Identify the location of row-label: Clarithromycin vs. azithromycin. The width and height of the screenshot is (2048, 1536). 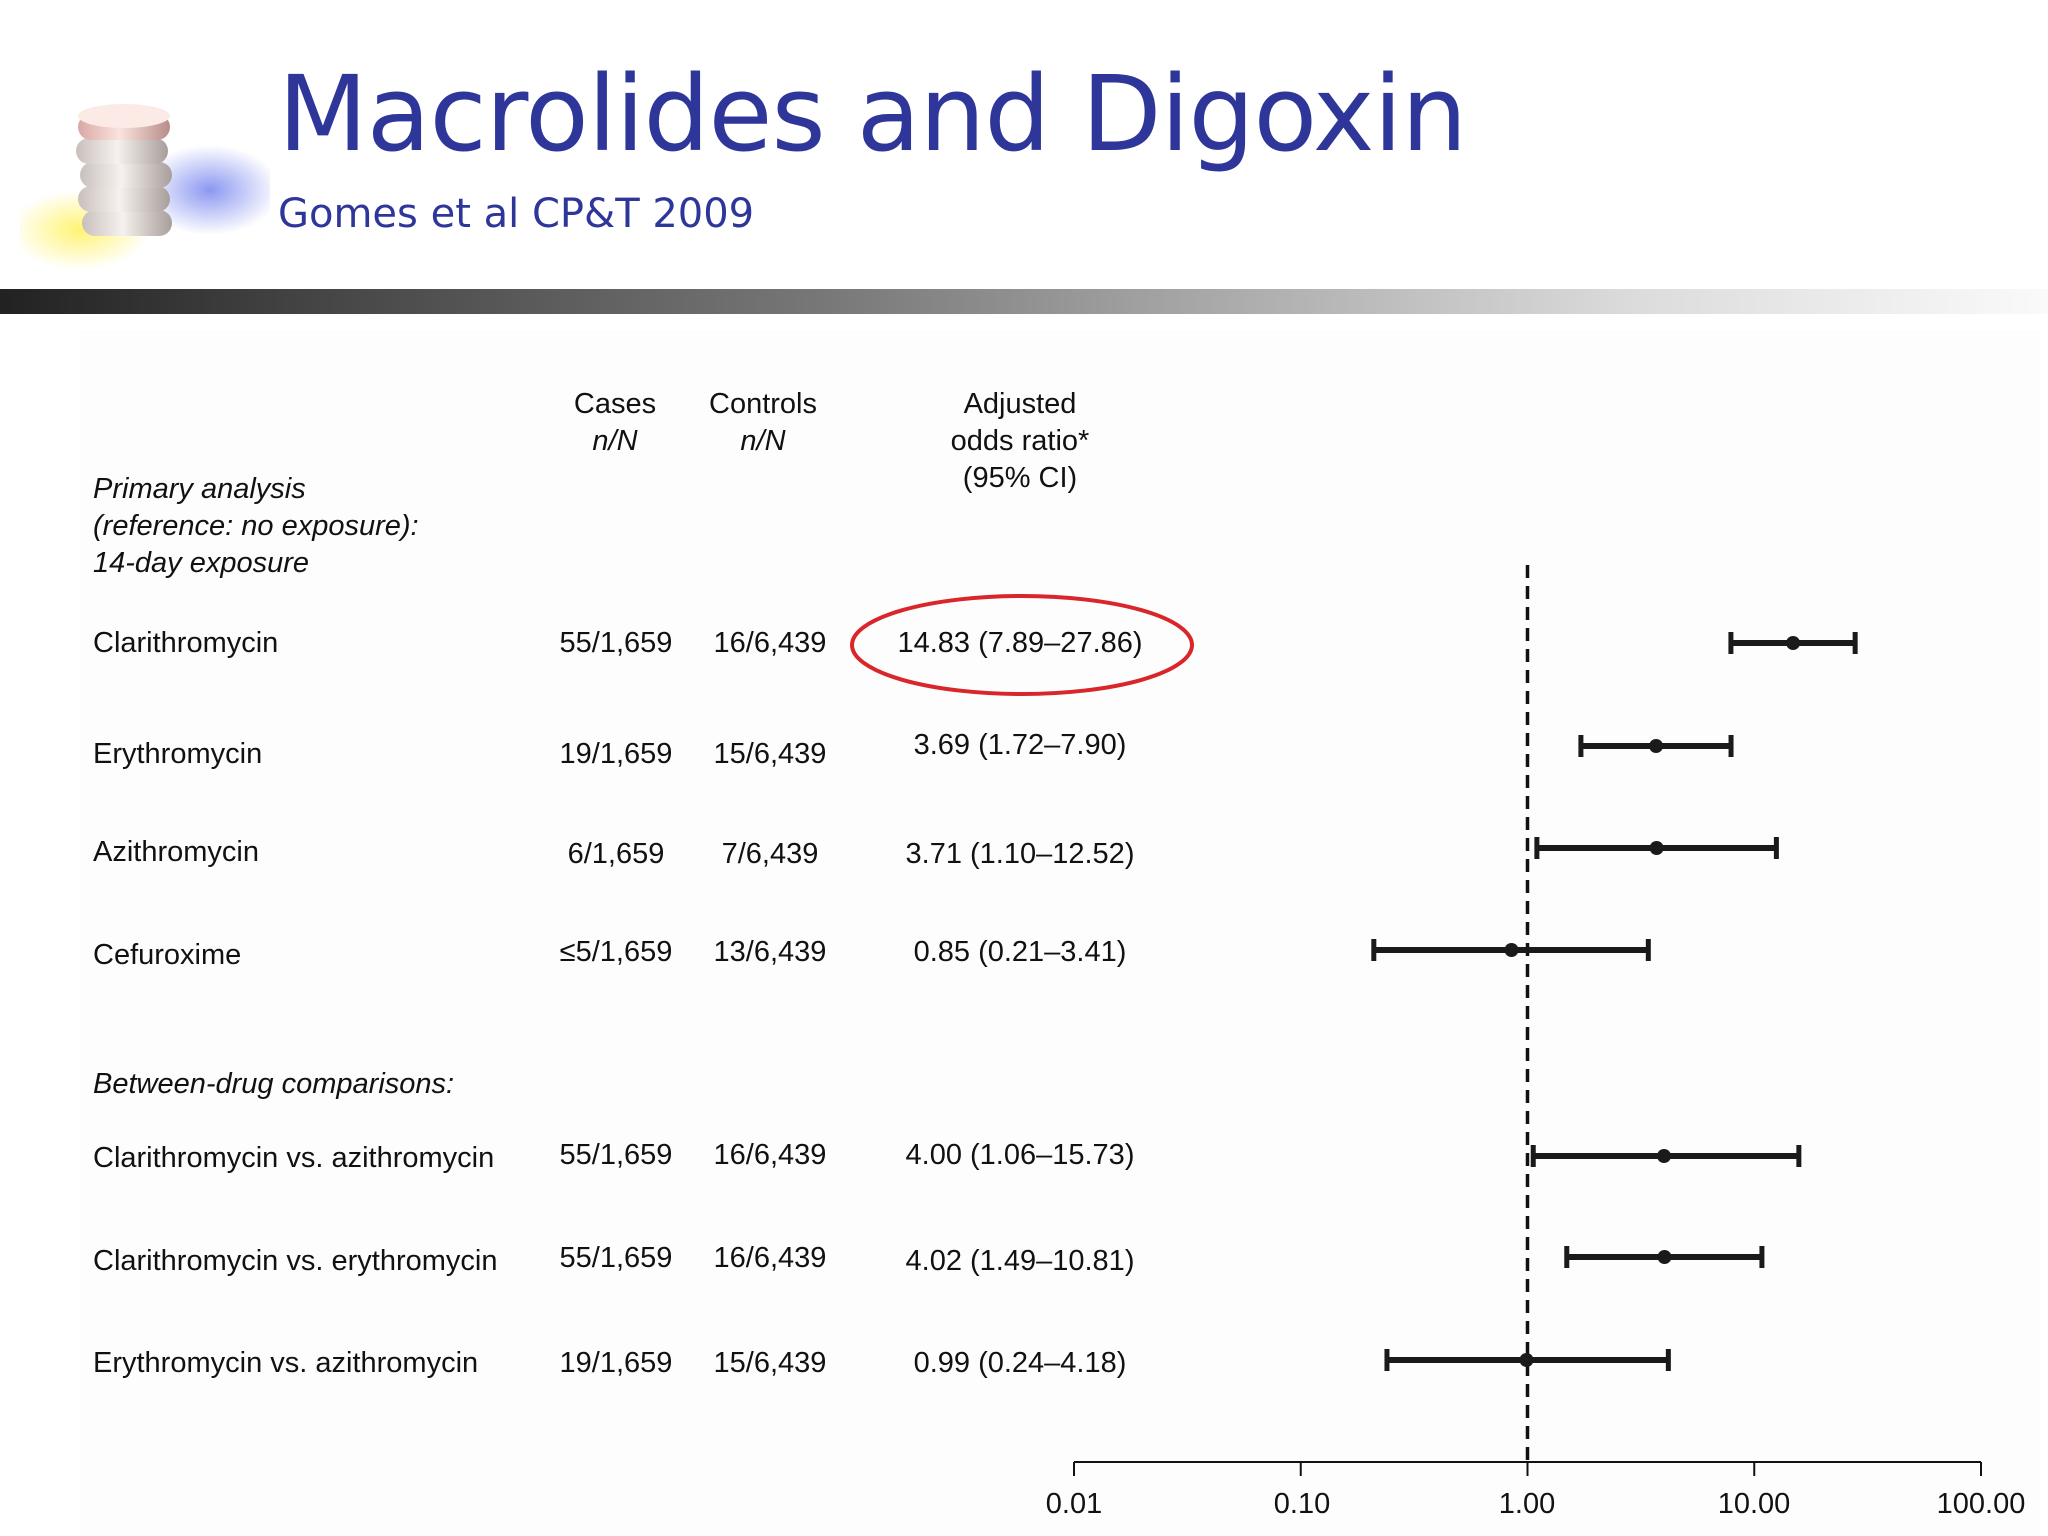
(294, 1158).